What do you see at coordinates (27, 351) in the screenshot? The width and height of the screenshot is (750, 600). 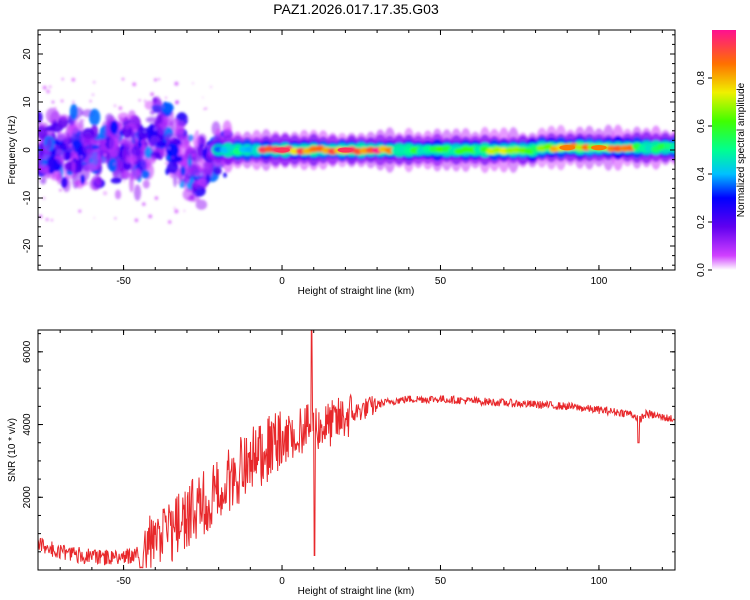 I see `snr-ytick-label: 6000` at bounding box center [27, 351].